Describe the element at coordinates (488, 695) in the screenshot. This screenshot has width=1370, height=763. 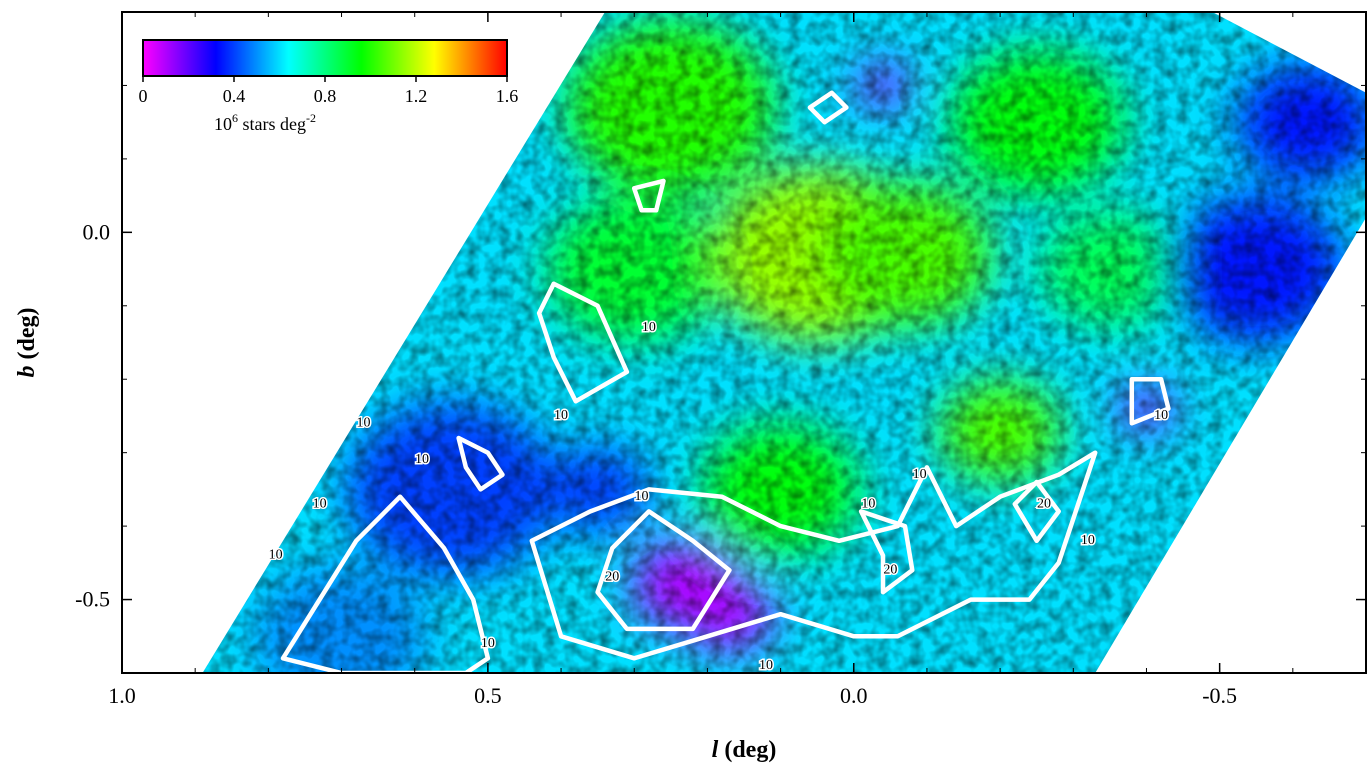
I see `x-tick-label: 0.5` at that location.